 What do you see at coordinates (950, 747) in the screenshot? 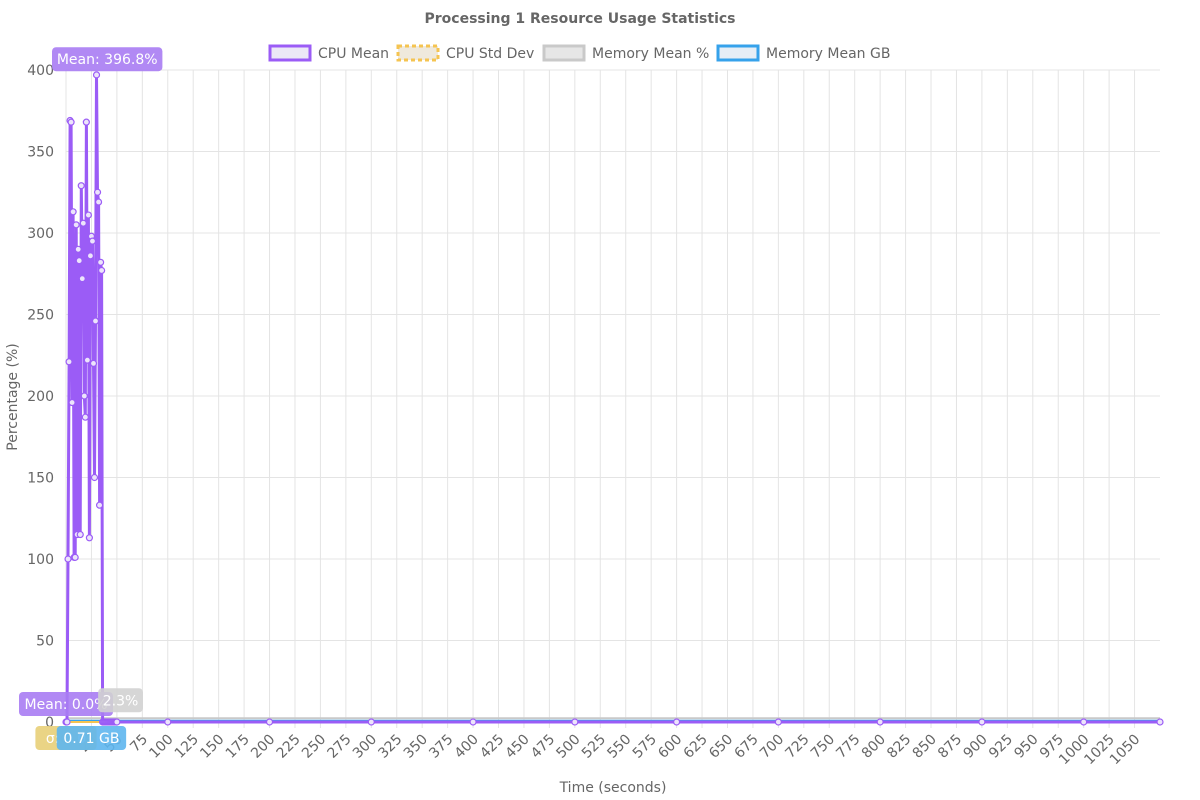
I see `x-tick-label: 875` at bounding box center [950, 747].